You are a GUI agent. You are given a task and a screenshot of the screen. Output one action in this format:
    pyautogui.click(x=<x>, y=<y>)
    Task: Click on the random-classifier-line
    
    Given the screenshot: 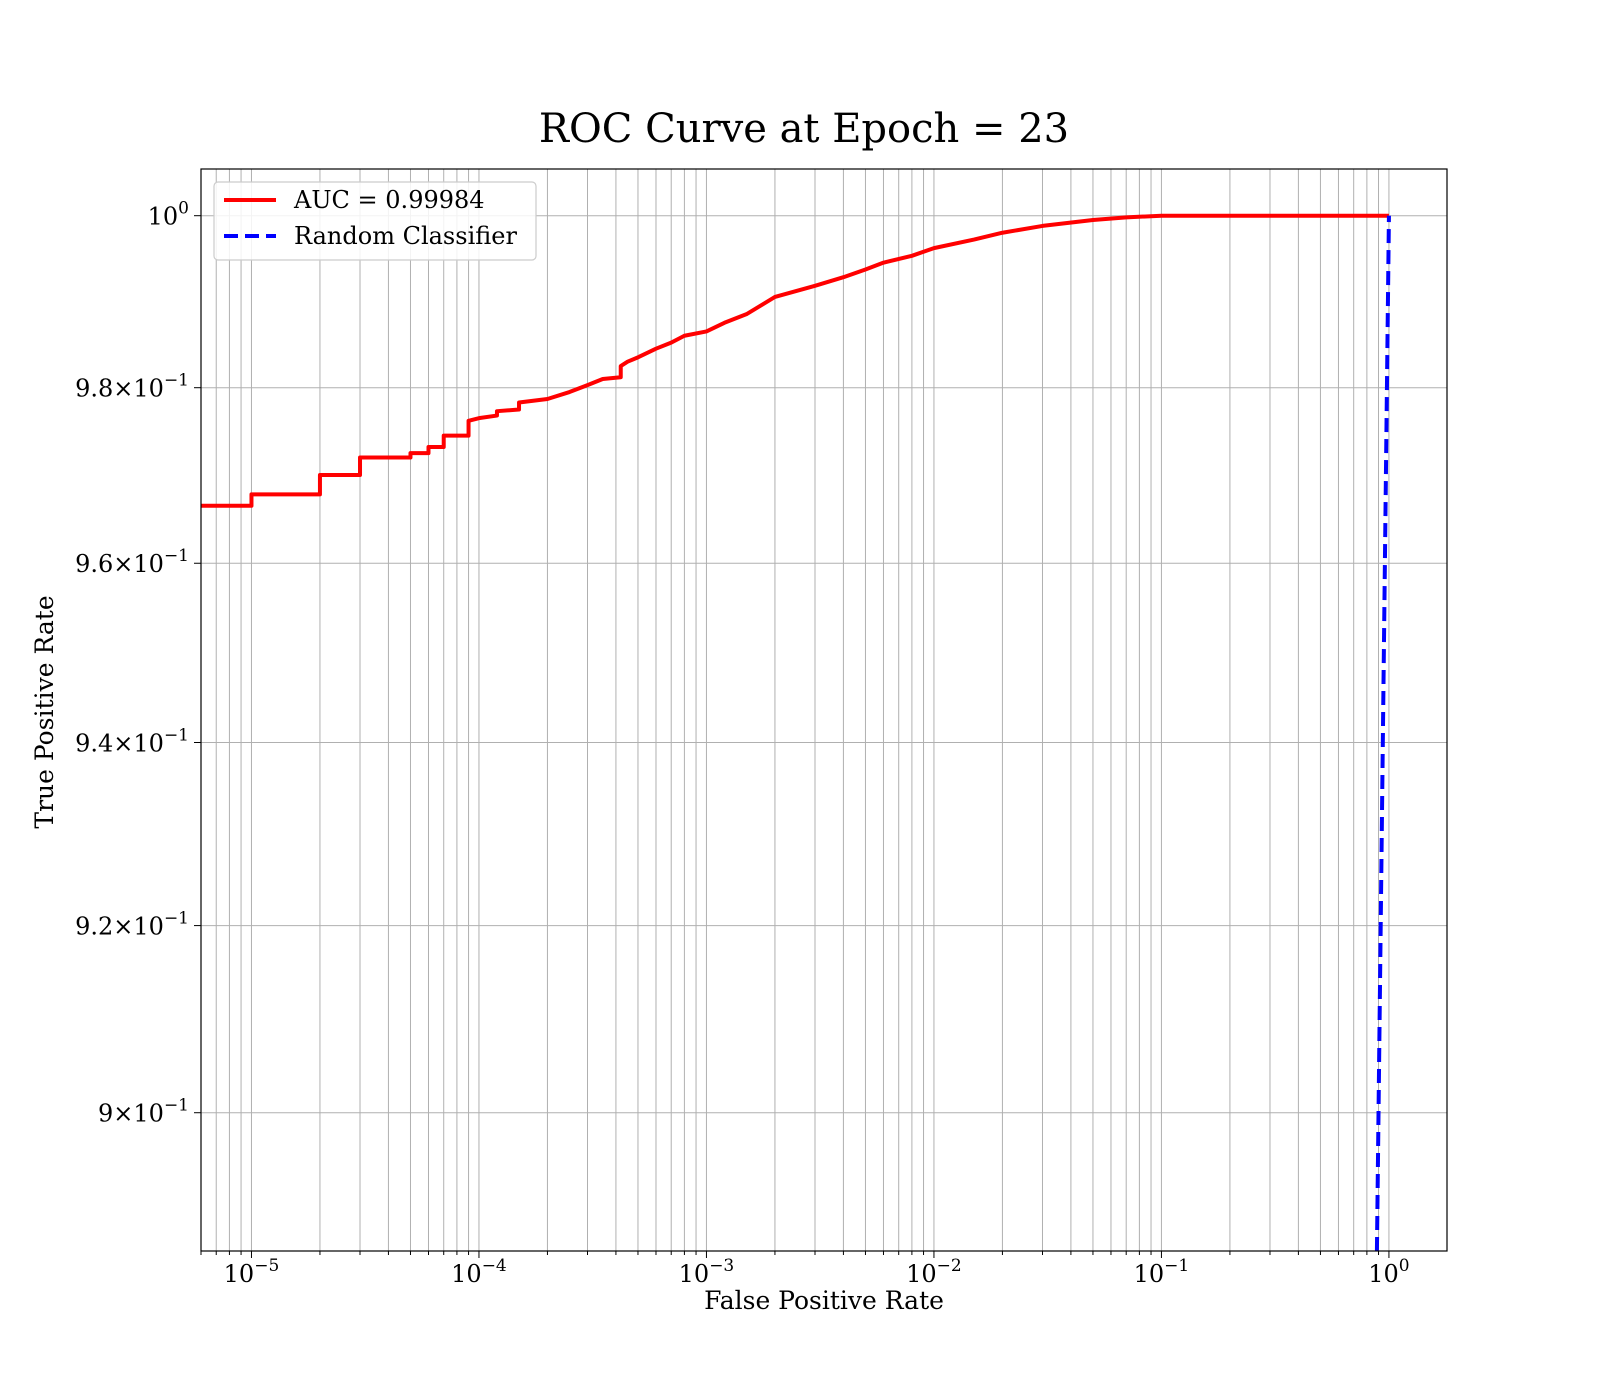 What is the action you would take?
    pyautogui.click(x=1382, y=733)
    